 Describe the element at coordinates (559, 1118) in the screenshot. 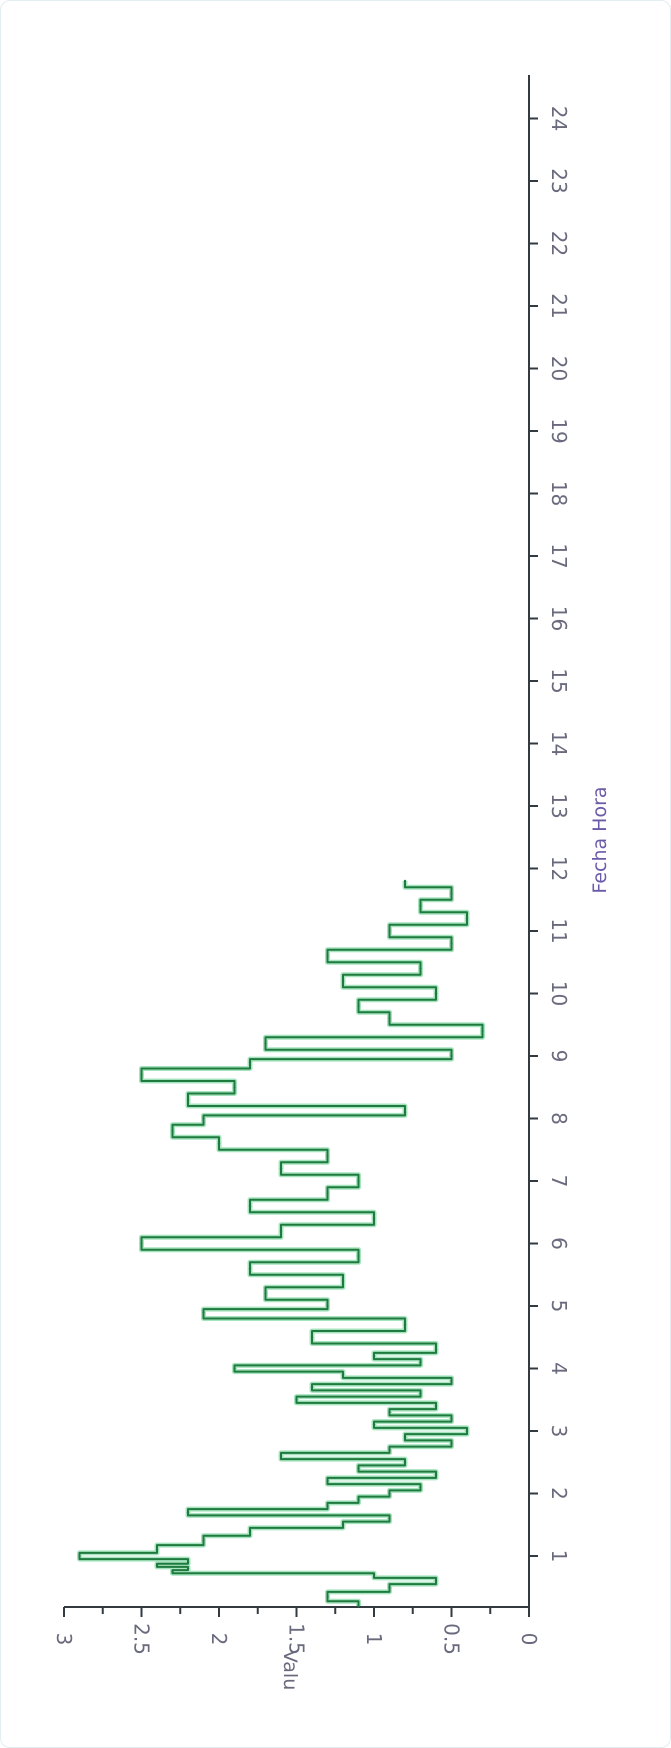

I see `x-tick-label: 8` at that location.